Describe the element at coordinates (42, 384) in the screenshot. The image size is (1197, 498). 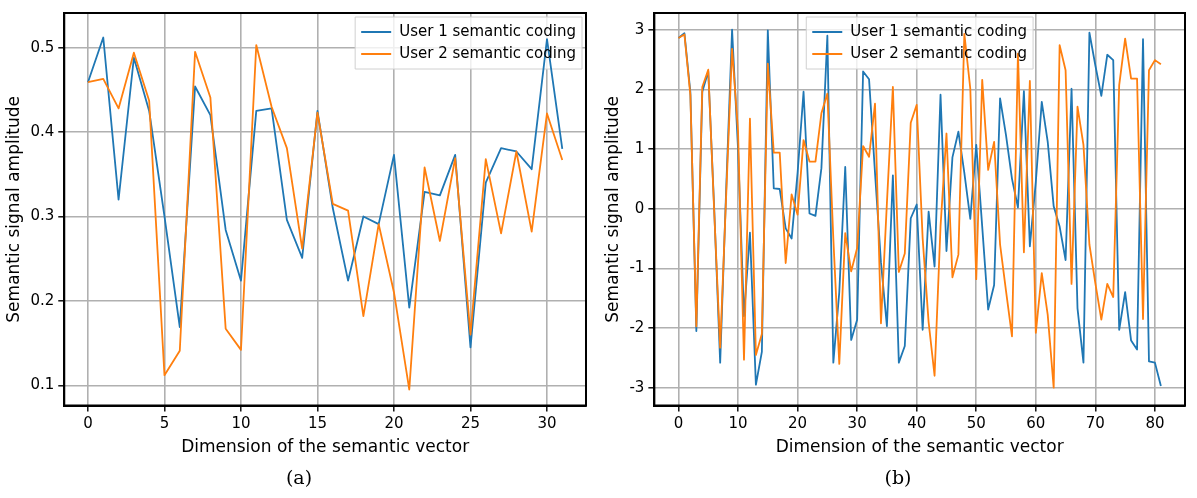
I see `y-tick-label: 0.1` at that location.